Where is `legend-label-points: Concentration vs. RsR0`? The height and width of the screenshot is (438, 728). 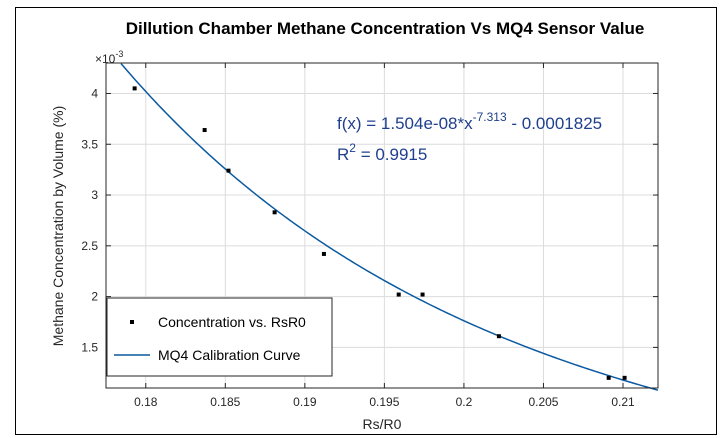
legend-label-points: Concentration vs. RsR0 is located at coordinates (232, 322).